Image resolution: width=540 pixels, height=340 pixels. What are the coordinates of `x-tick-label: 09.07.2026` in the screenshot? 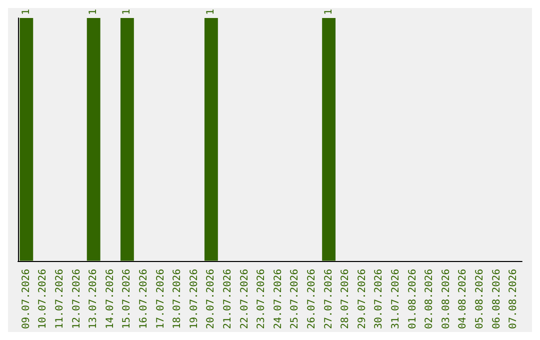 It's located at (26, 299).